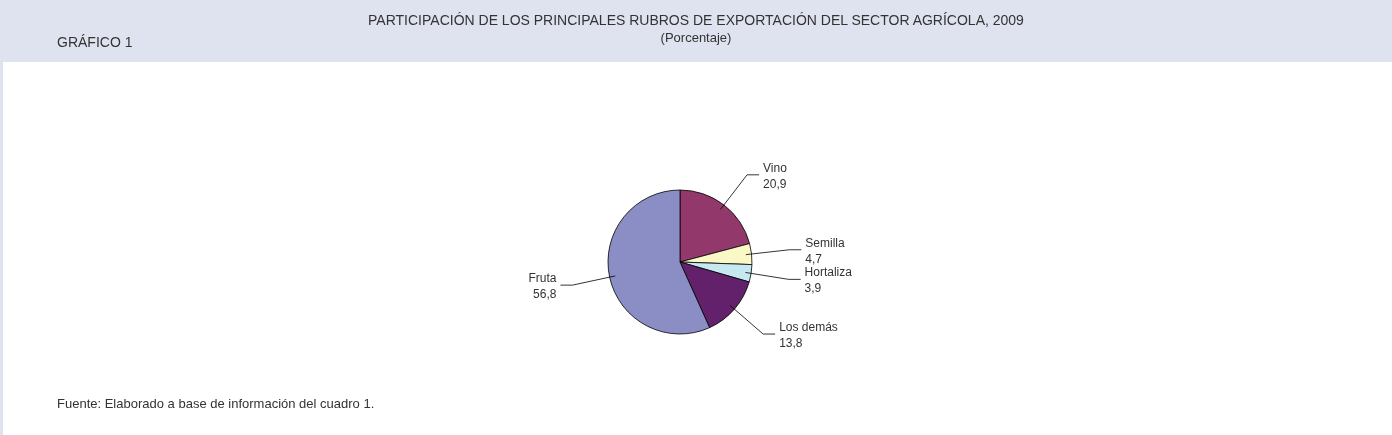 The width and height of the screenshot is (1392, 435). What do you see at coordinates (828, 272) in the screenshot?
I see `slice-label: Hortaliza` at bounding box center [828, 272].